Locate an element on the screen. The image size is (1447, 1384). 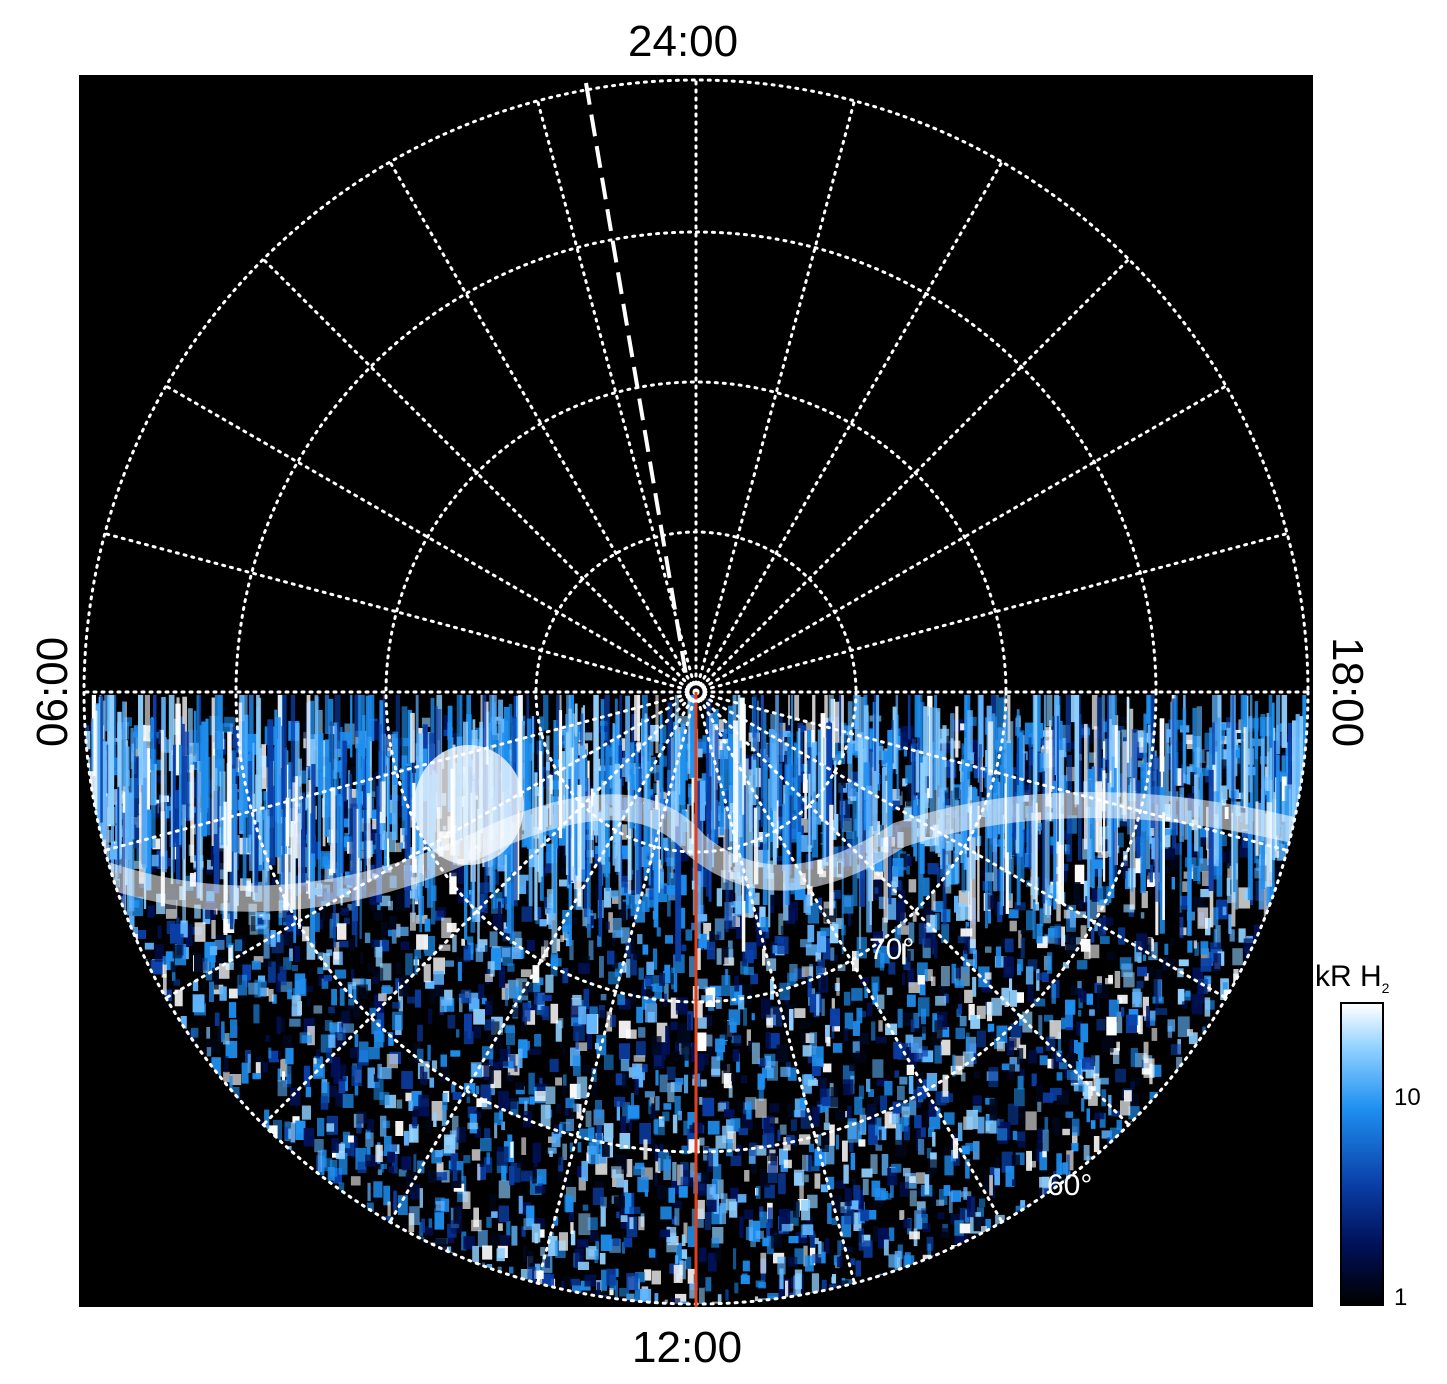
colorbar-title-subscript: 2 is located at coordinates (1385, 988).